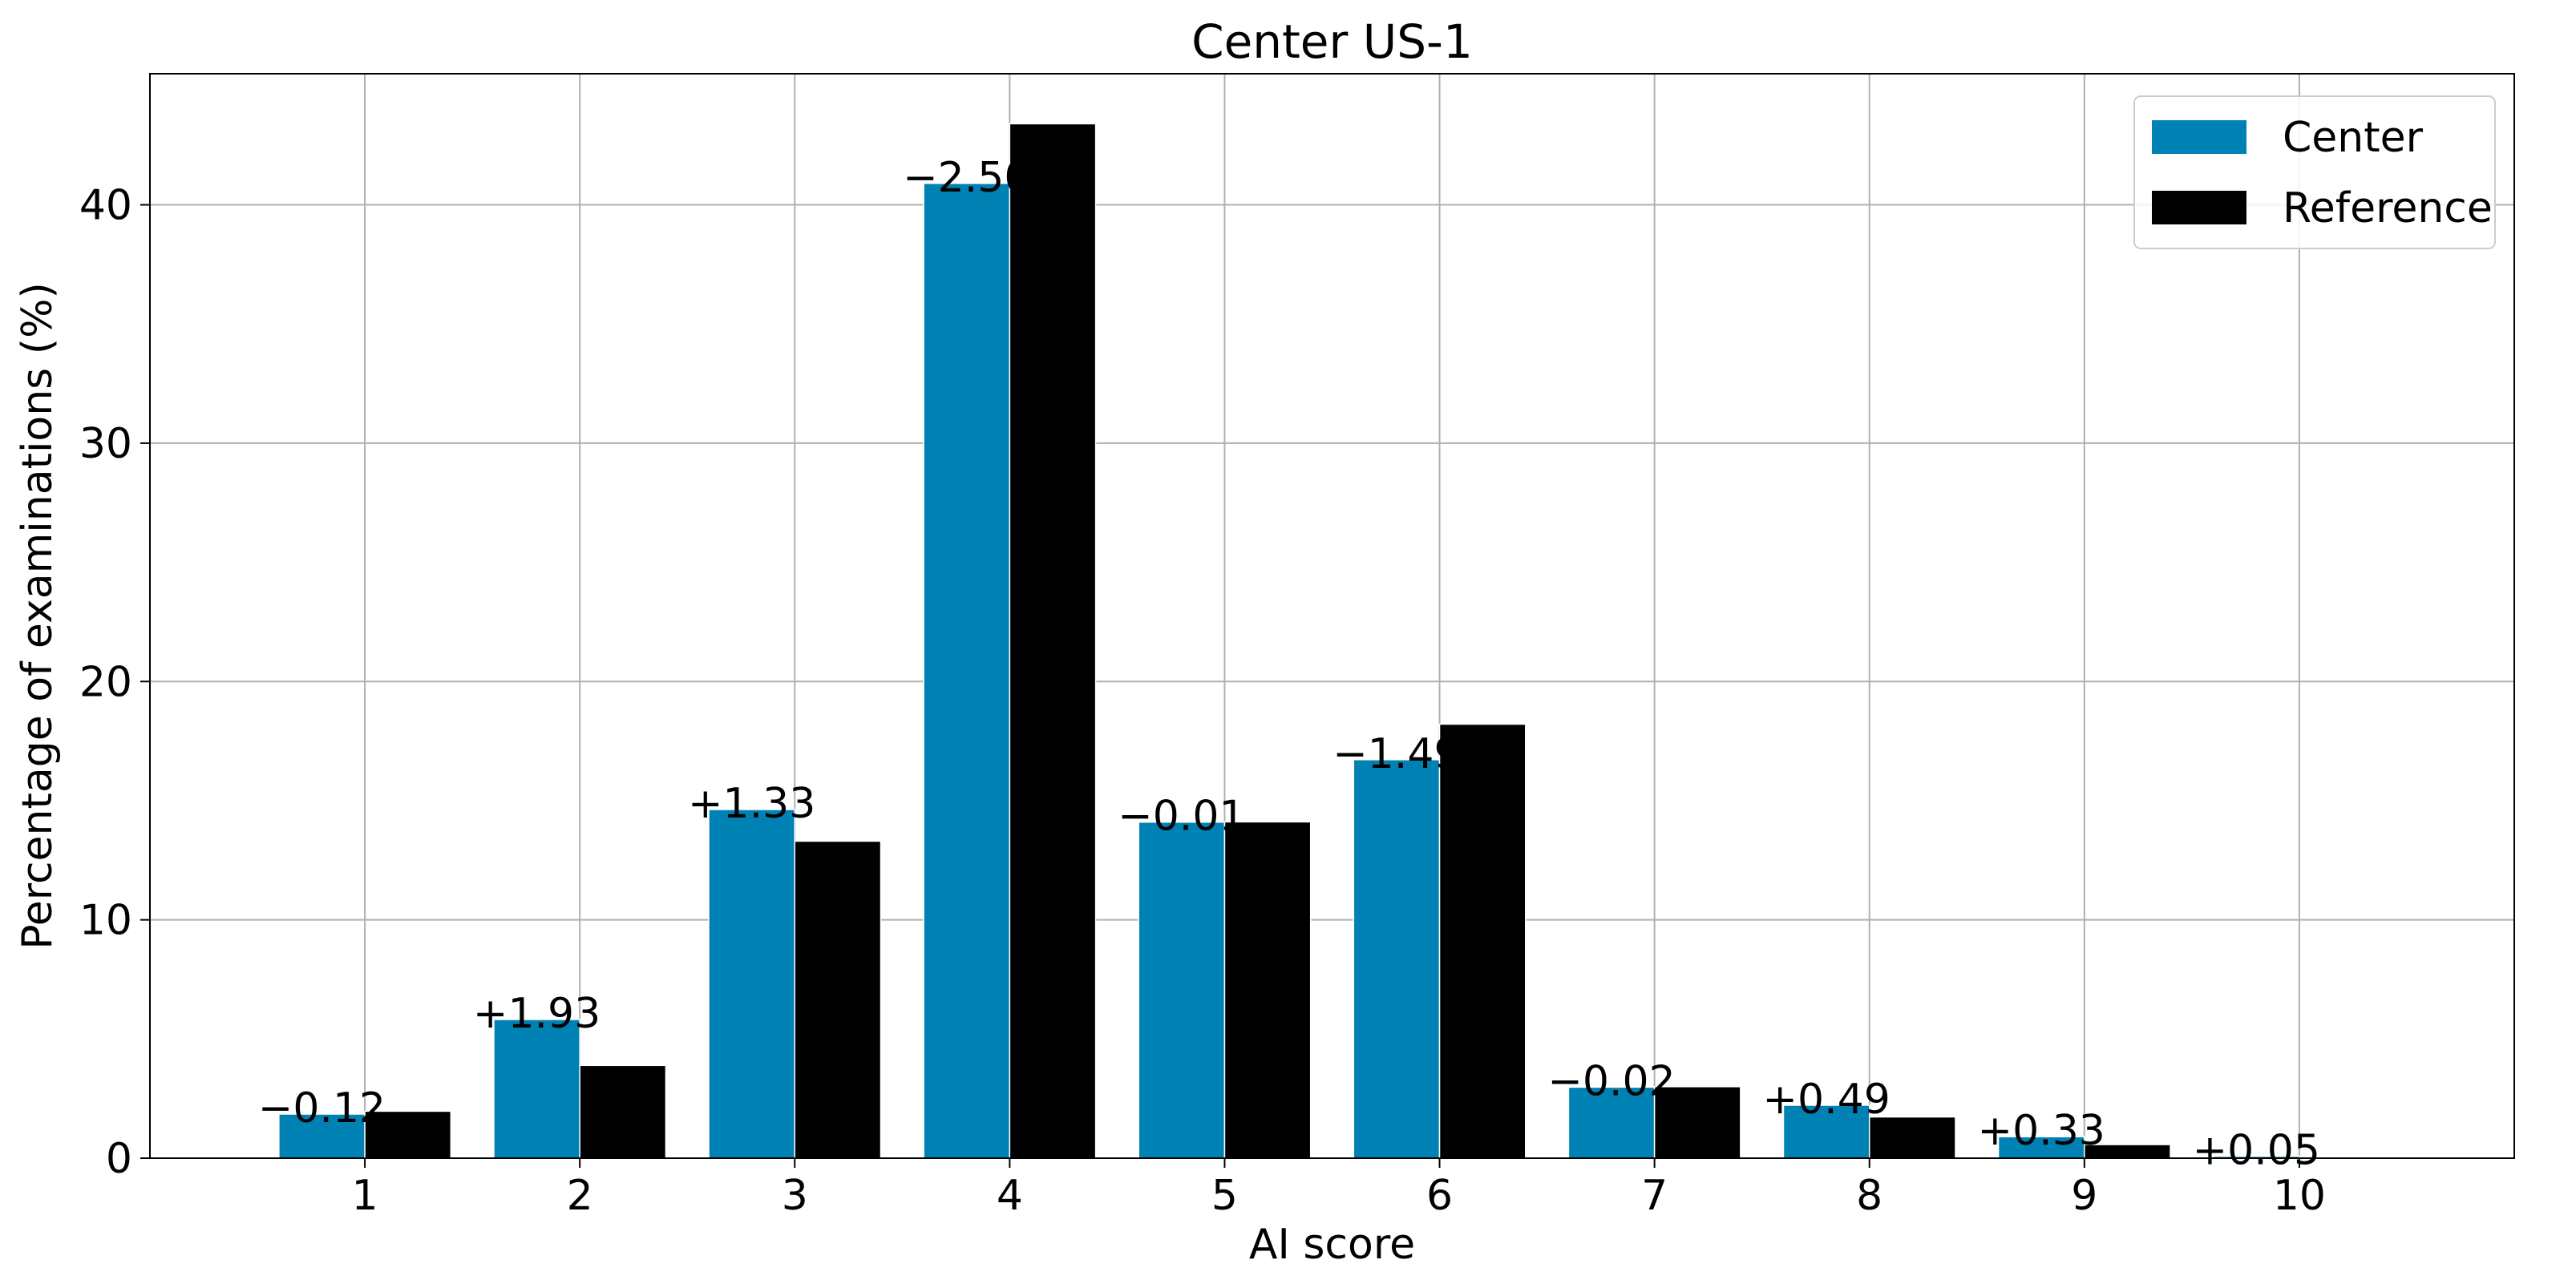  What do you see at coordinates (365, 1196) in the screenshot?
I see `x-tick-label: 1` at bounding box center [365, 1196].